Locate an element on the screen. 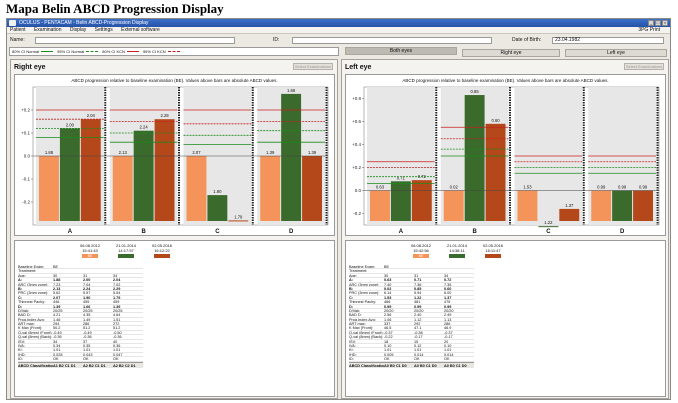 Image resolution: width=678 pixels, height=403 pixels. row-cell is located at coordinates (128, 270).